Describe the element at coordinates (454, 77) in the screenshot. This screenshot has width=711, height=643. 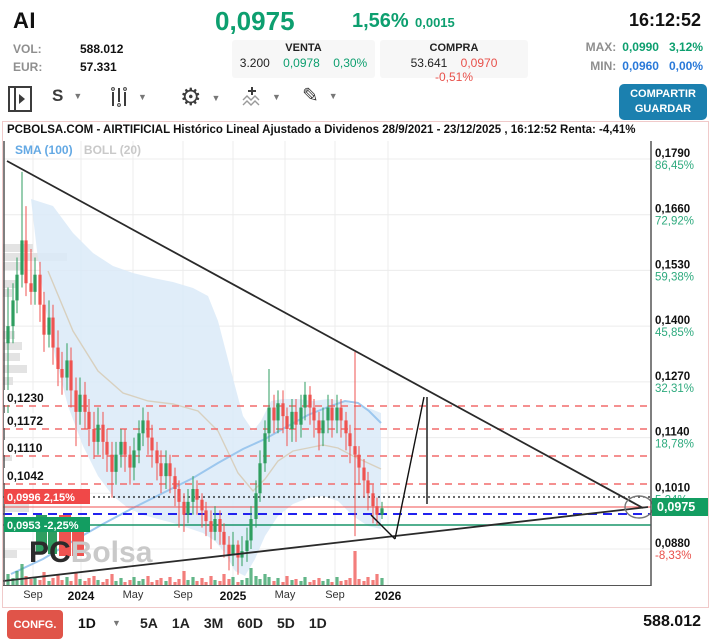
I see `compra-pct: -0,51%` at that location.